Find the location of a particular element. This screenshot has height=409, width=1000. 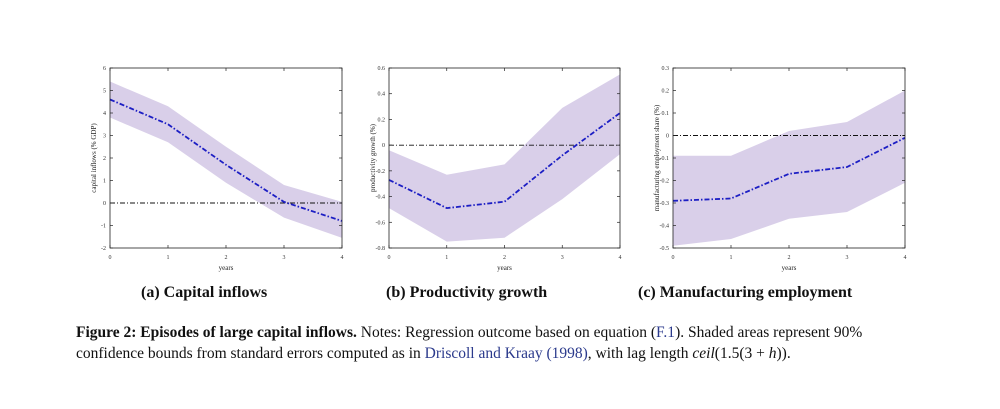

x-axis-label-c: years is located at coordinates (789, 268).